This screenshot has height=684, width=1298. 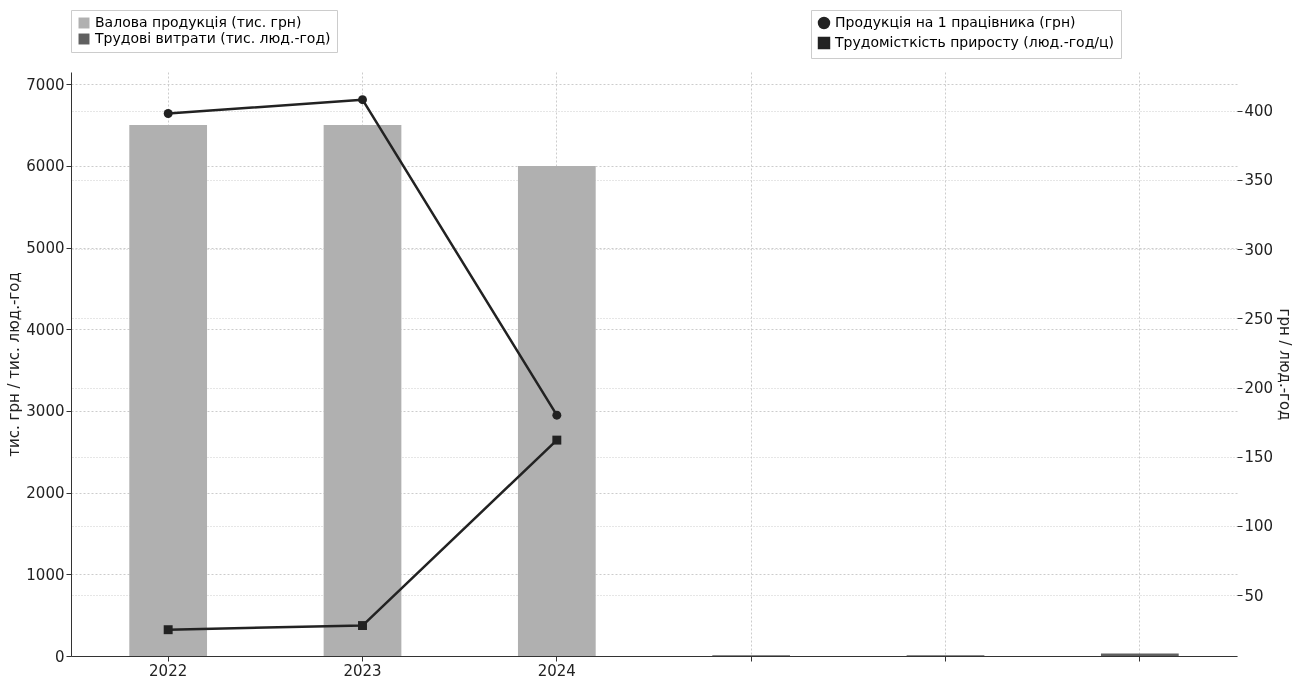 What do you see at coordinates (45, 166) in the screenshot?
I see `y-tick-label: 6000` at bounding box center [45, 166].